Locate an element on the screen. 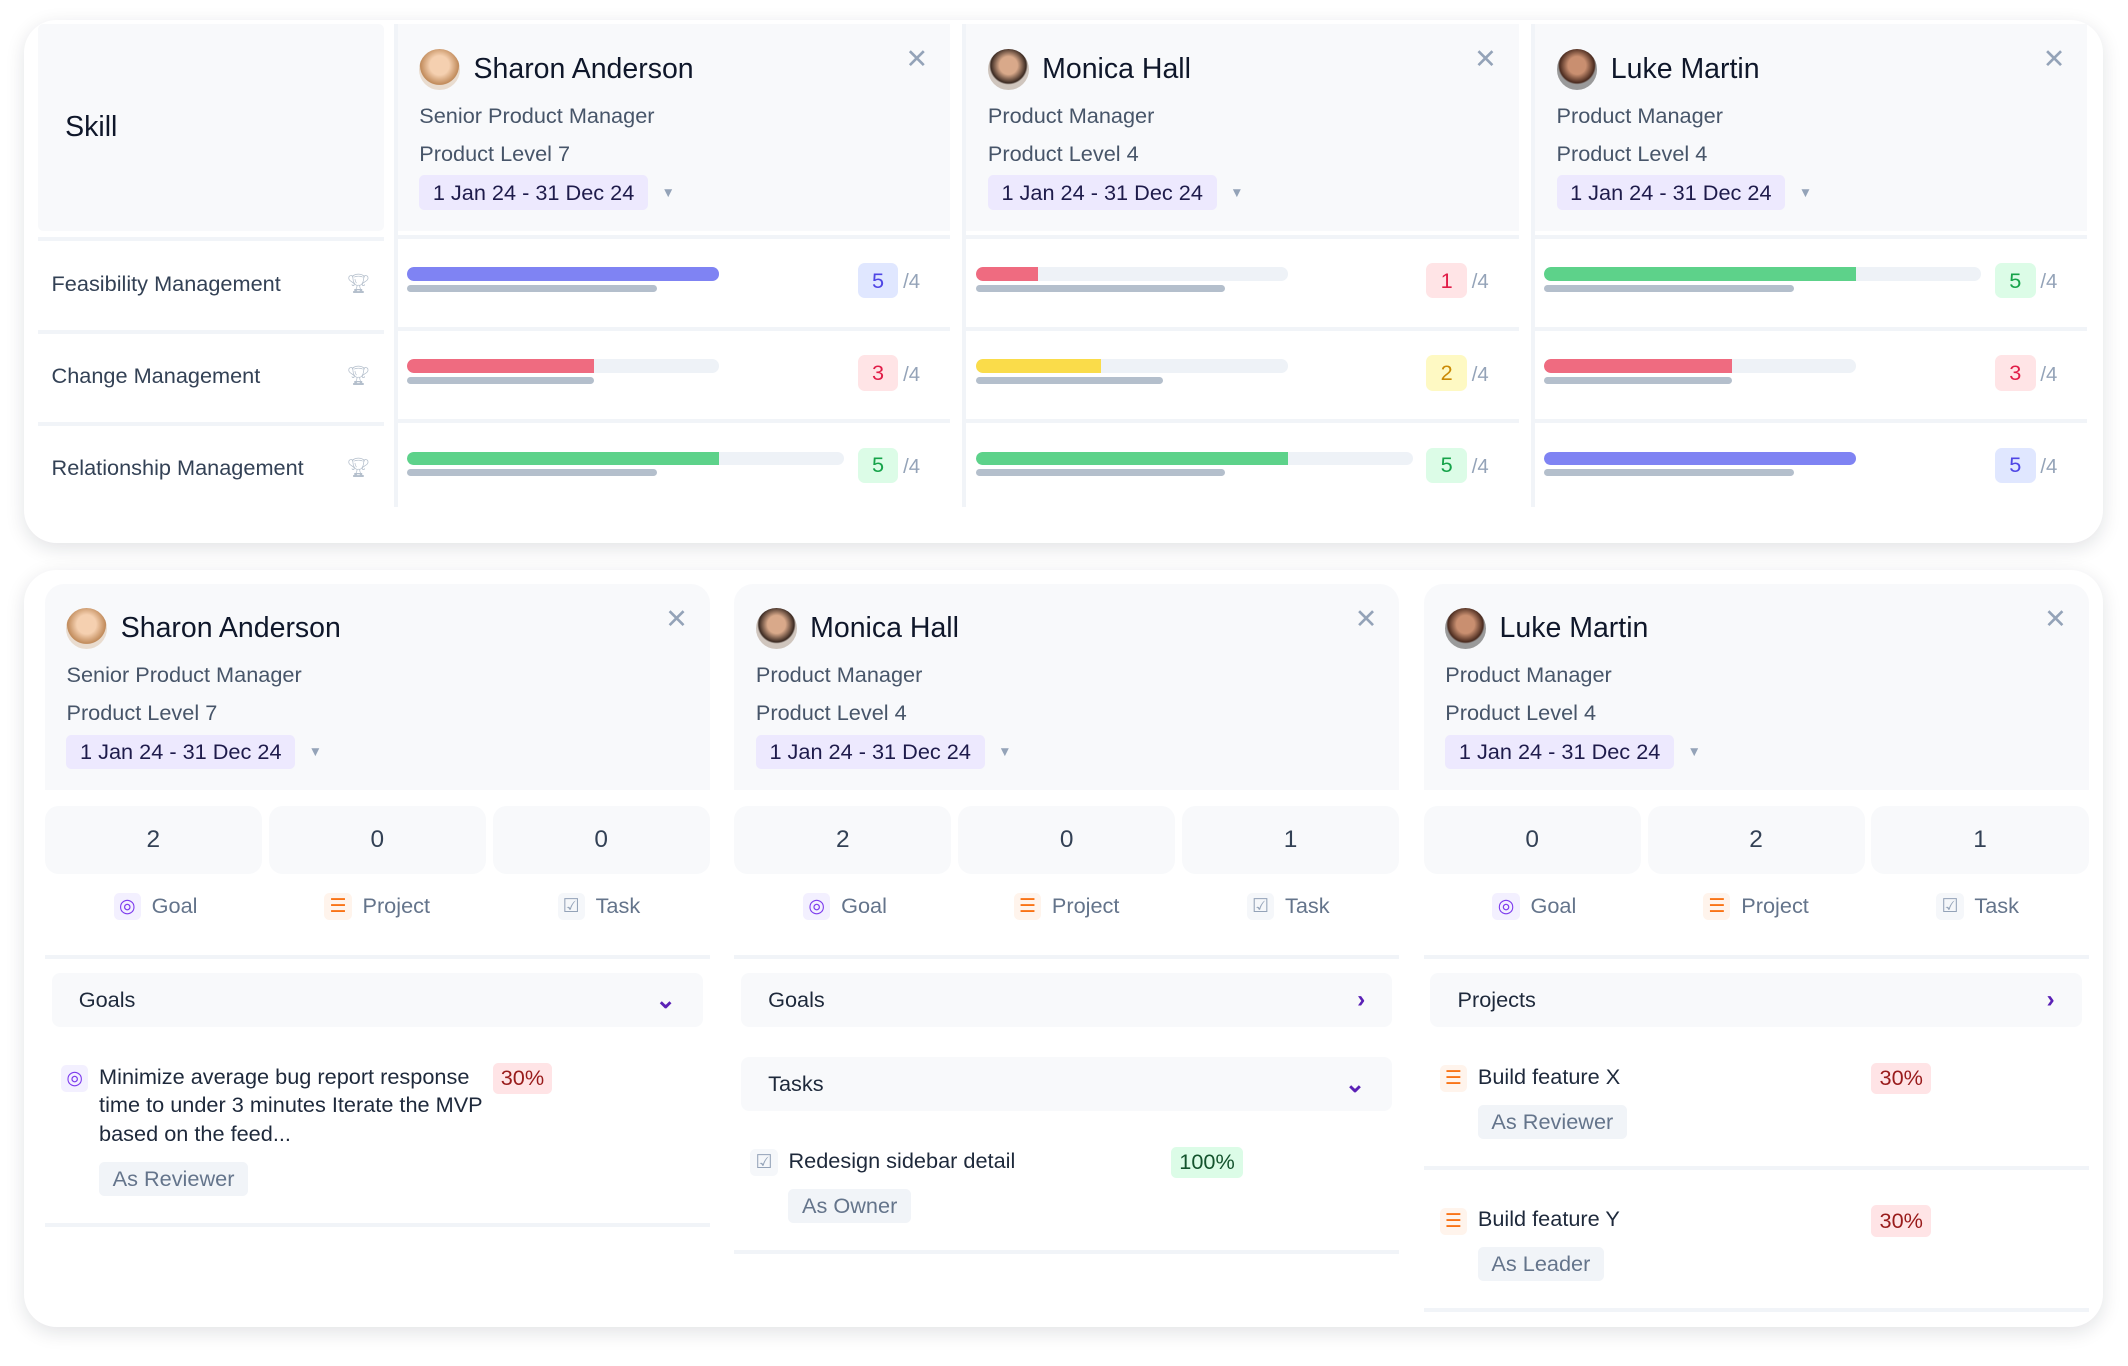 This screenshot has height=1366, width=2128. section-header: Goals › is located at coordinates (1066, 1000).